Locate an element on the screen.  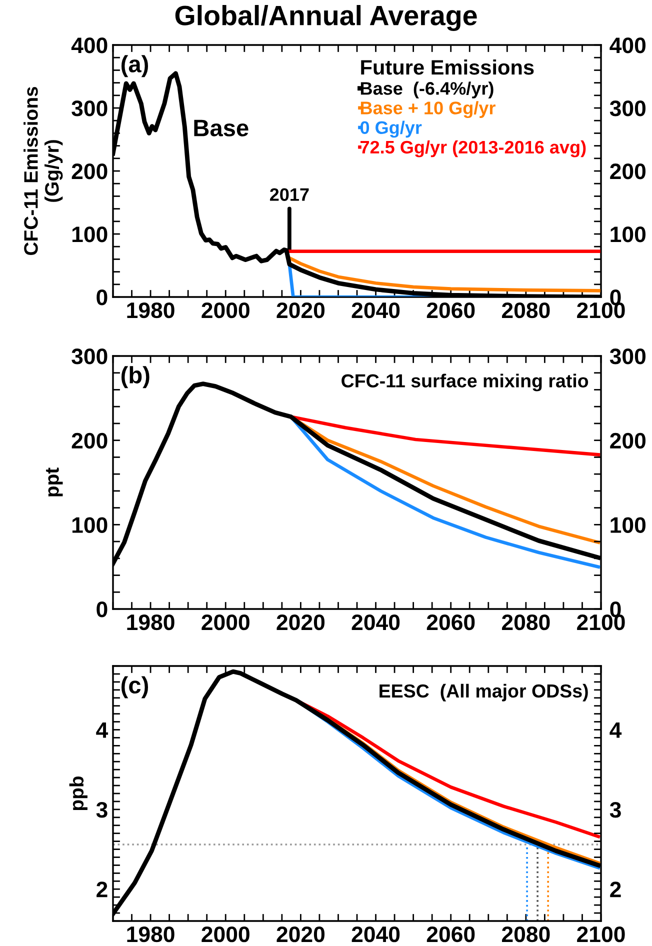
y2-tick-label: 400 is located at coordinates (628, 46).